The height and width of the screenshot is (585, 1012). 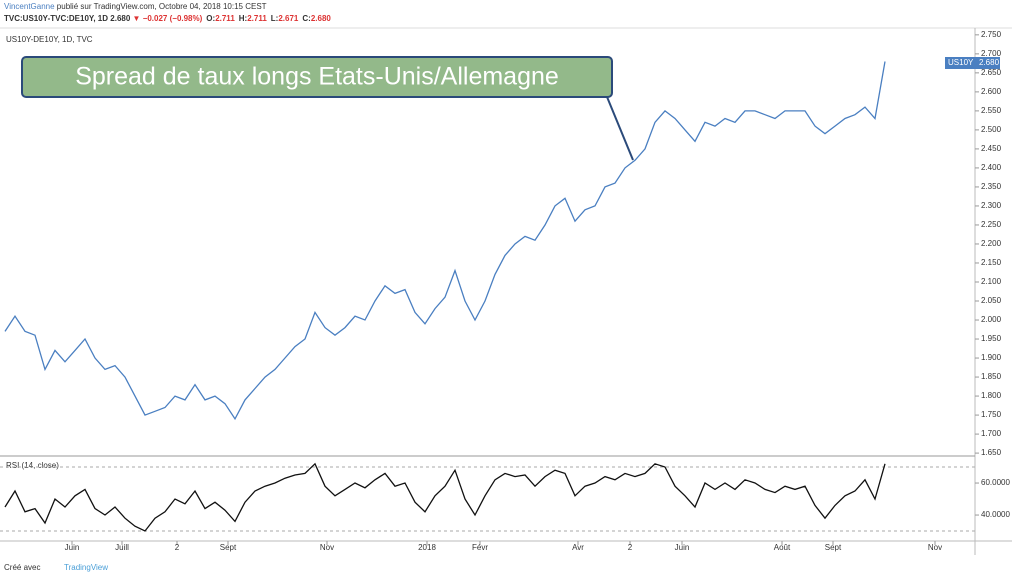 I want to click on y-tick-label: 2.150, so click(x=991, y=262).